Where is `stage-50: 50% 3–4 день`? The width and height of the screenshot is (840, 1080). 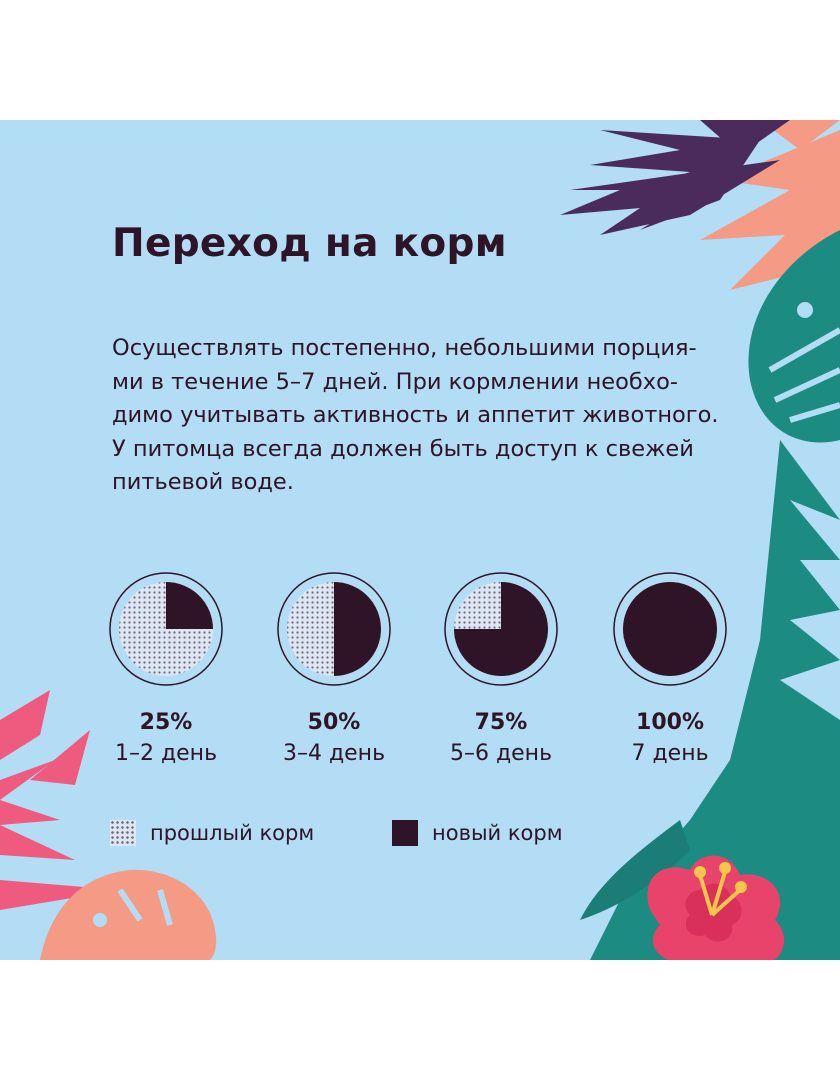
stage-50: 50% 3–4 день is located at coordinates (334, 668).